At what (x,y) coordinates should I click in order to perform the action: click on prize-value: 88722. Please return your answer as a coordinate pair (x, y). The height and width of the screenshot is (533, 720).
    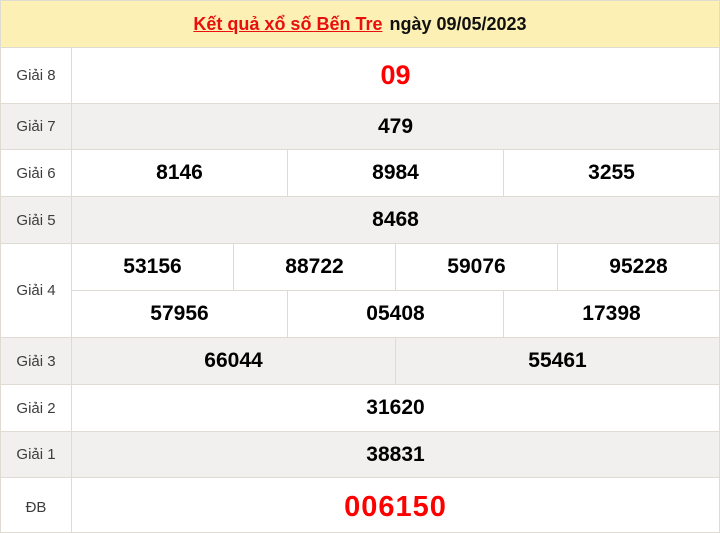
    Looking at the image, I should click on (314, 267).